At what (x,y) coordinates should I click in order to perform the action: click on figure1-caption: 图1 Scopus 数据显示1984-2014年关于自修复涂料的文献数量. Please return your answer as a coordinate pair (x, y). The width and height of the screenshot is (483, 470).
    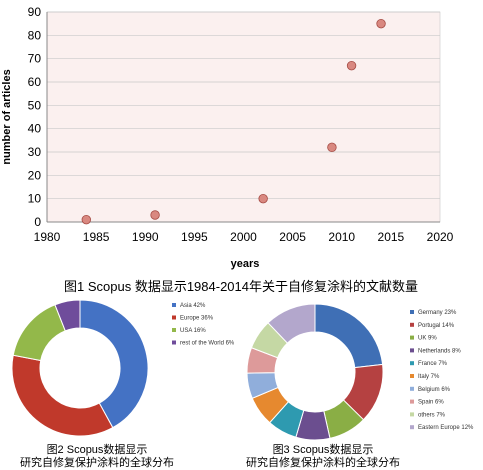
    Looking at the image, I should click on (241, 286).